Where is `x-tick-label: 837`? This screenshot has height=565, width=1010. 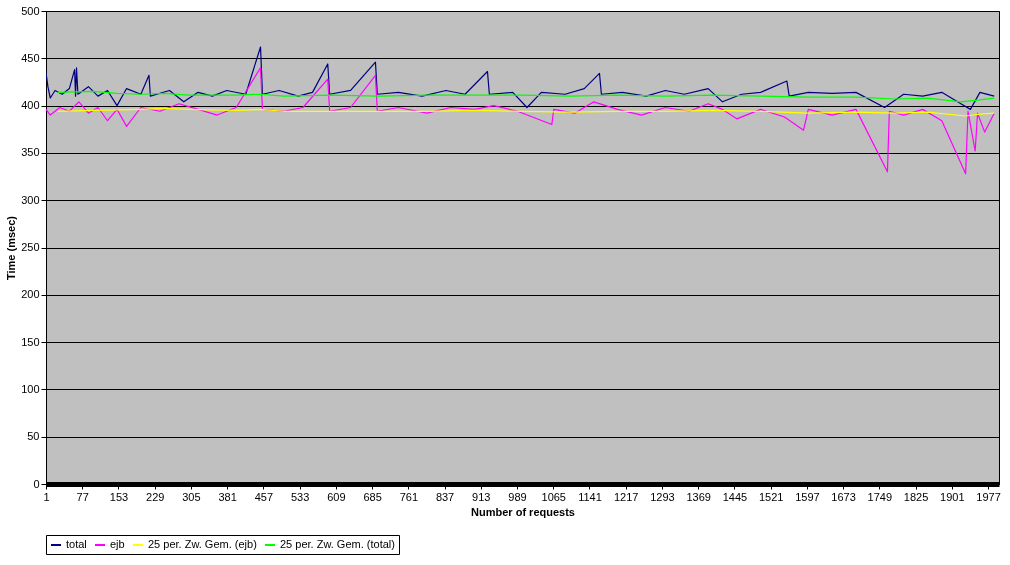 x-tick-label: 837 is located at coordinates (445, 496).